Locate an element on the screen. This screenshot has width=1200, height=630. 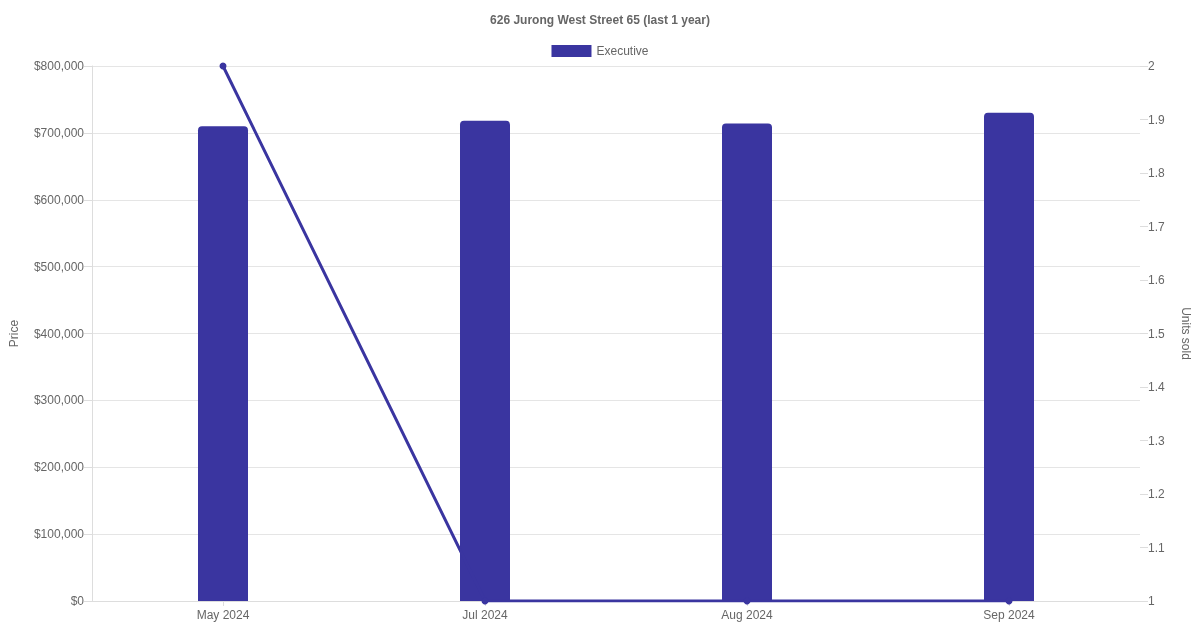
y-tick-label: $0 is located at coordinates (77, 601).